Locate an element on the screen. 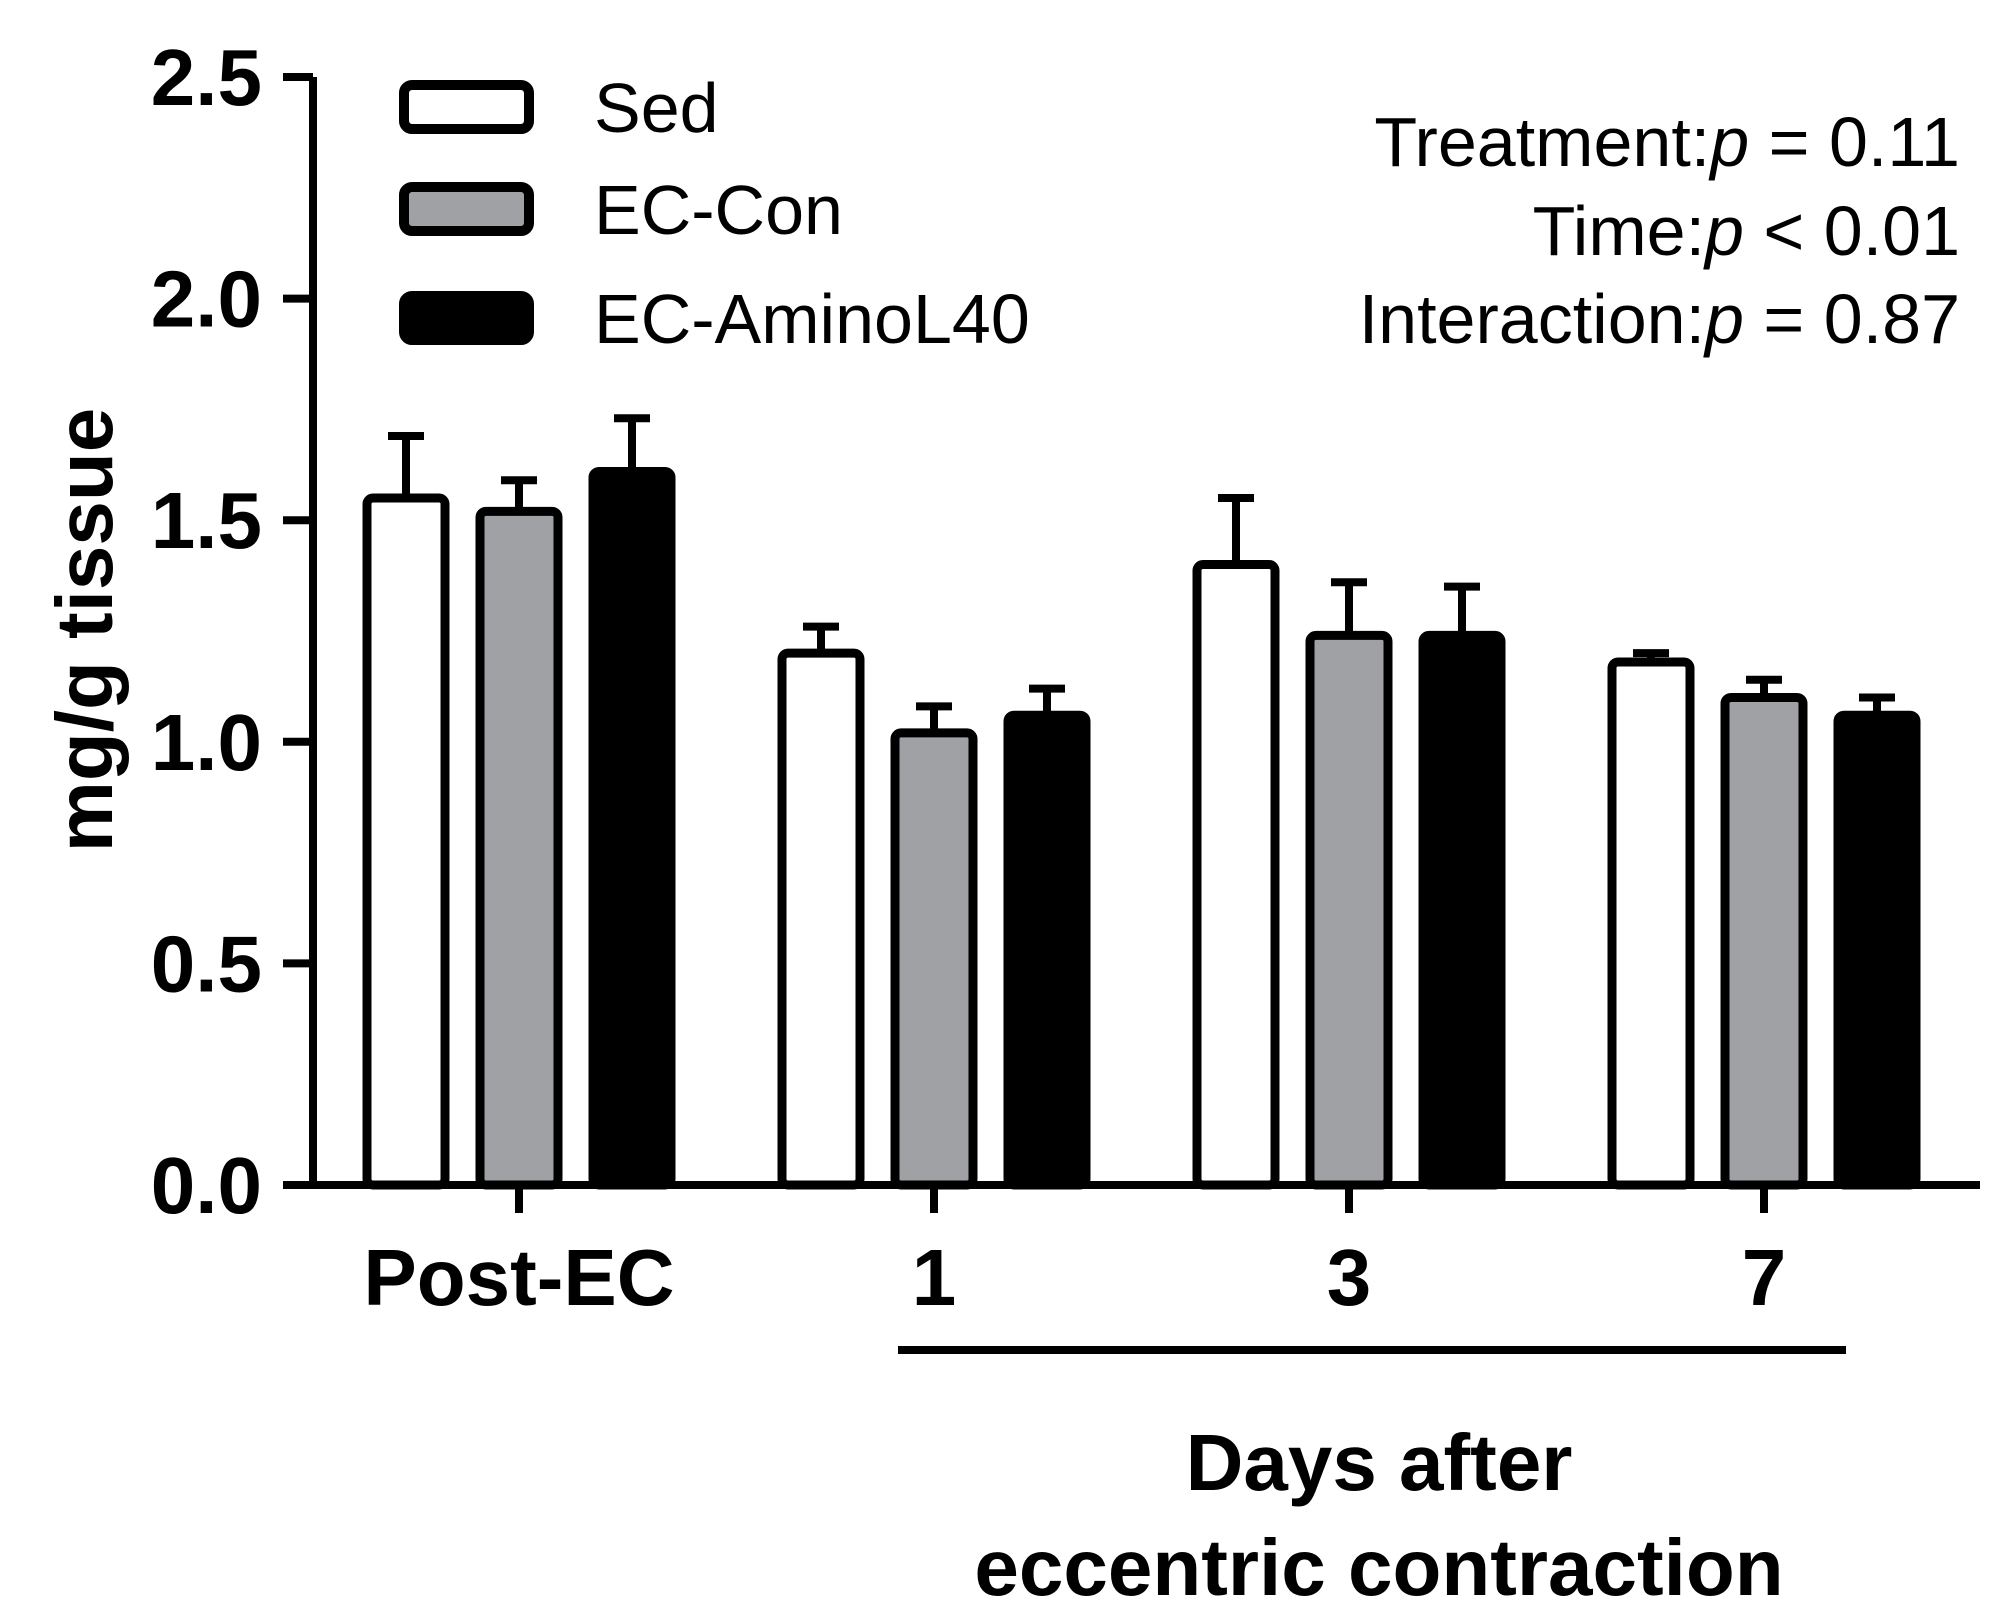 The image size is (2015, 1614). stat-line: Time:p < 0.01 is located at coordinates (1746, 231).